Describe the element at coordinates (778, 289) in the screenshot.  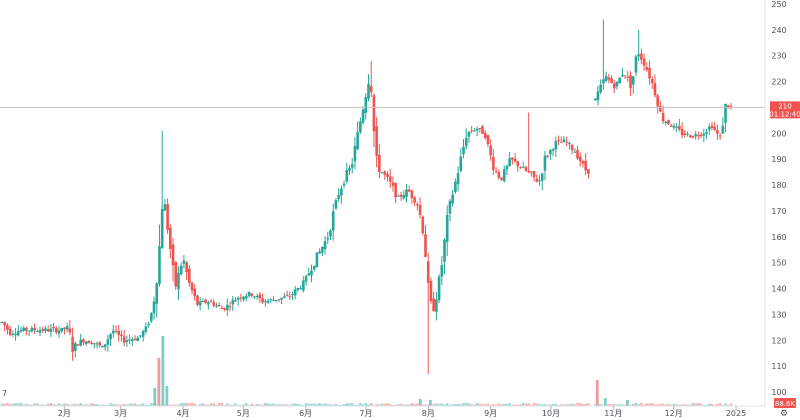
I see `y-tick-label: 140` at that location.